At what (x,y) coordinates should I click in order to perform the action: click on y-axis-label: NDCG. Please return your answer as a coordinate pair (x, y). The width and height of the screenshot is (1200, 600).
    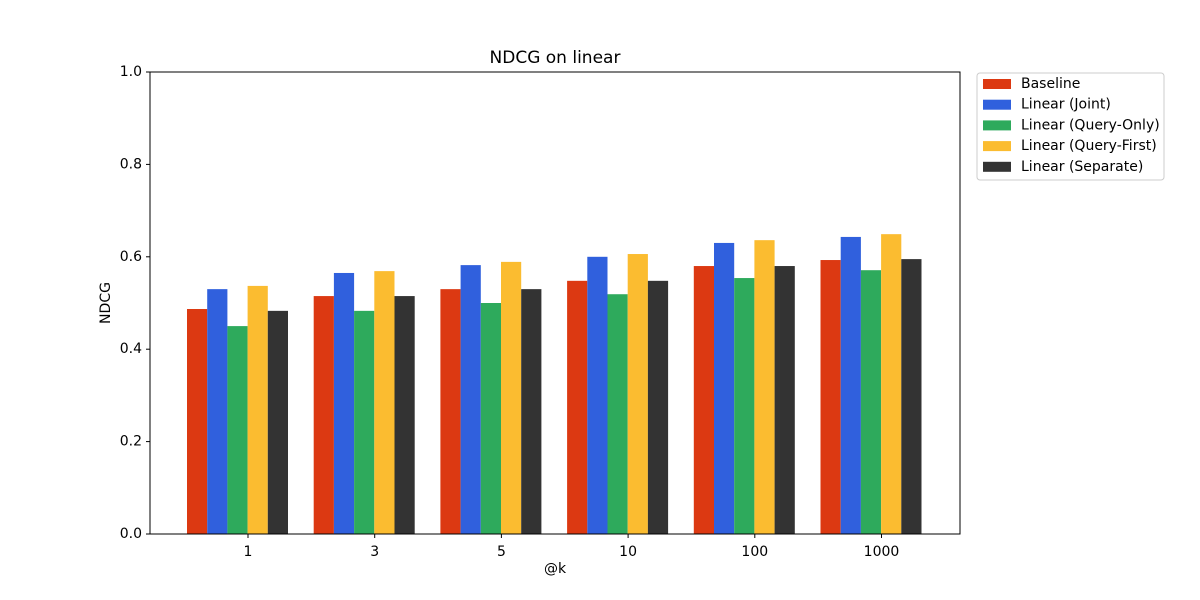
    Looking at the image, I should click on (106, 303).